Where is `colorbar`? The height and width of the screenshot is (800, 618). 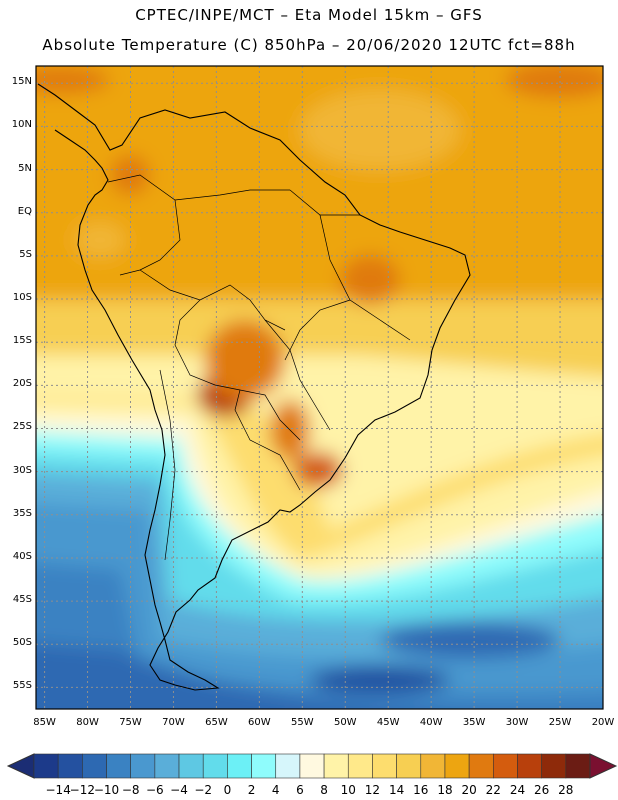 colorbar is located at coordinates (312, 766).